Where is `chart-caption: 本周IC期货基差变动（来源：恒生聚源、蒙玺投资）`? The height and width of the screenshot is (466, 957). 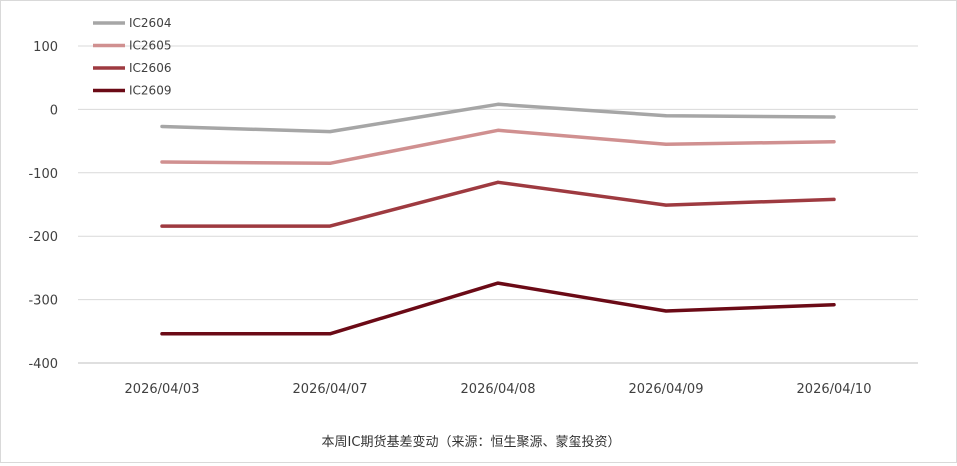 chart-caption: 本周IC期货基差变动（来源：恒生聚源、蒙玺投资） is located at coordinates (471, 442).